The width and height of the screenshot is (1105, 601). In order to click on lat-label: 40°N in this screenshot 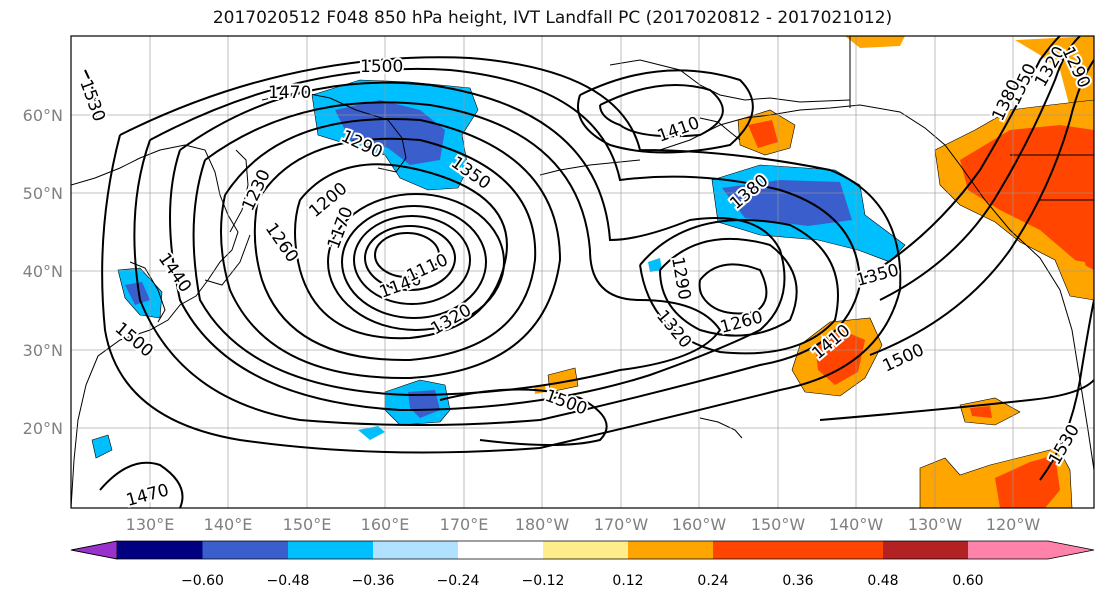, I will do `click(43, 271)`.